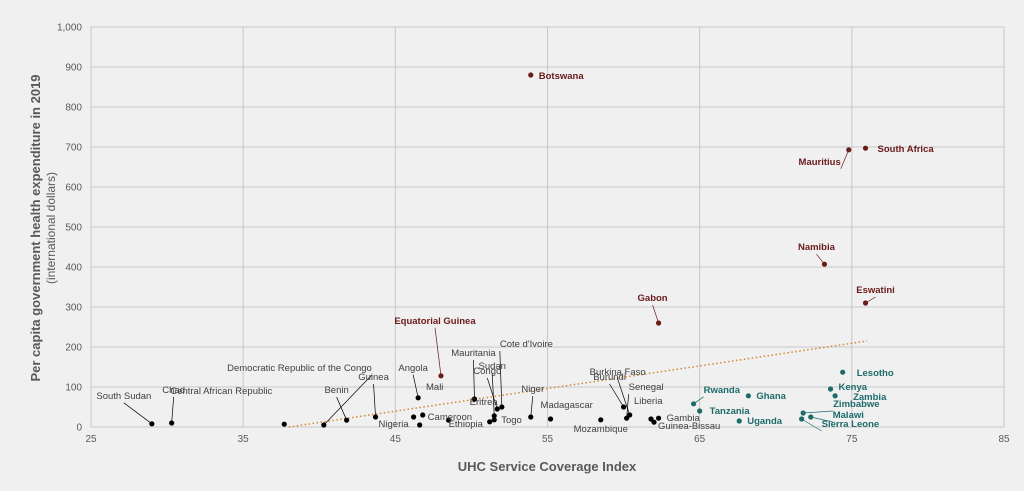 The width and height of the screenshot is (1024, 491). What do you see at coordinates (906, 149) in the screenshot?
I see `point-label-south-africa: South Africa` at bounding box center [906, 149].